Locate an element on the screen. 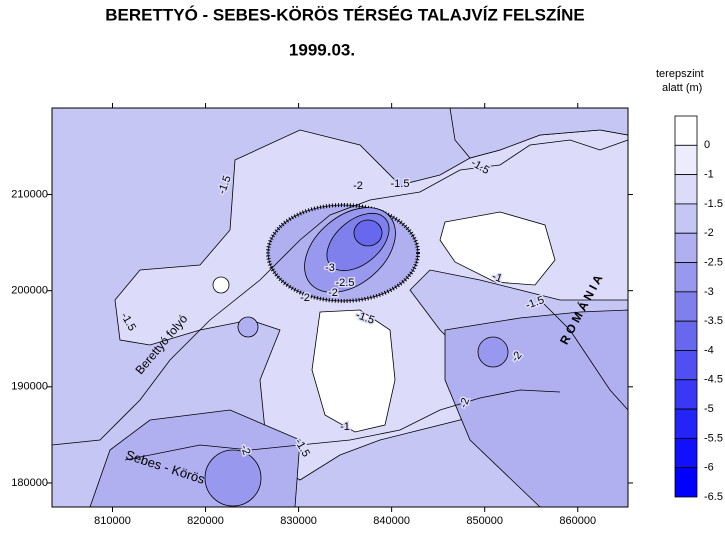 The image size is (725, 534). legend-label: -3.5 is located at coordinates (713, 321).